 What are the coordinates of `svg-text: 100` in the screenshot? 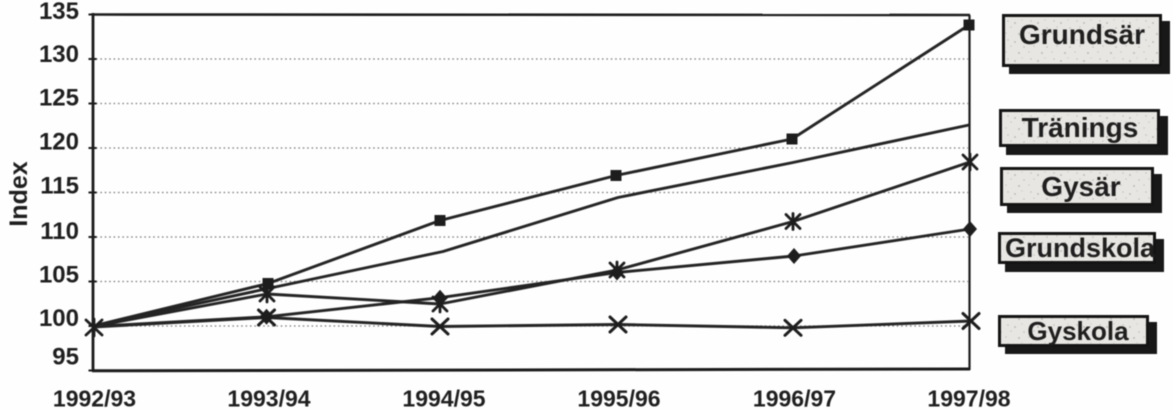 It's located at (59, 318).